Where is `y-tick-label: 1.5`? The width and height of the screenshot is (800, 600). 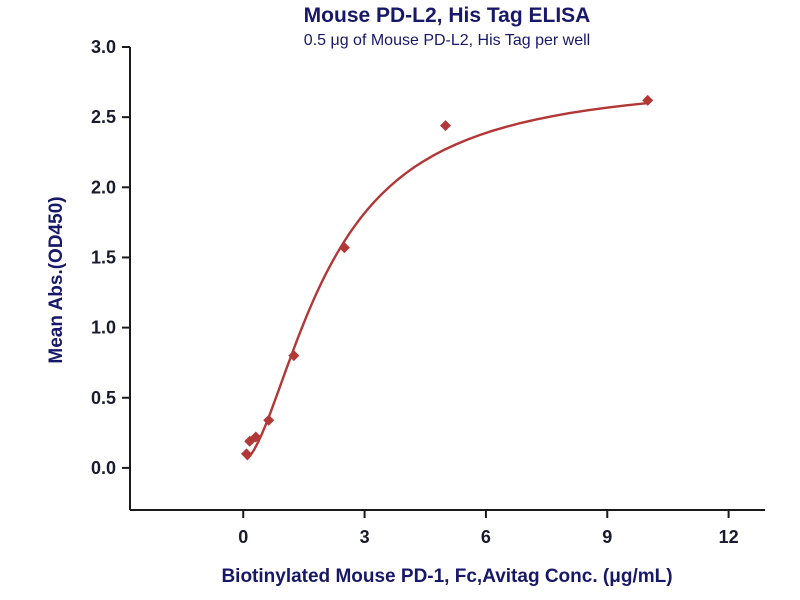
y-tick-label: 1.5 is located at coordinates (103, 257).